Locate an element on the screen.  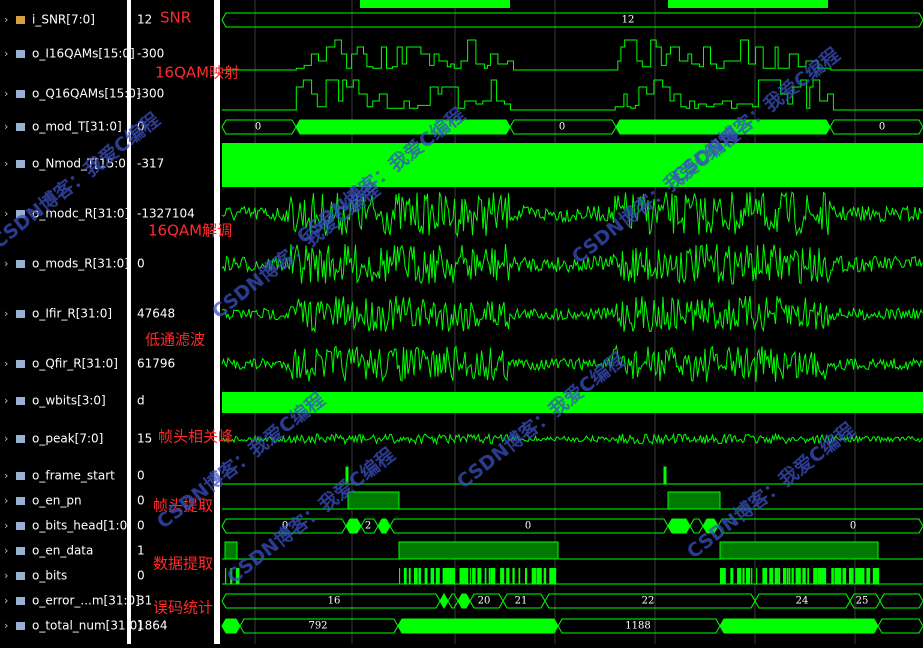
signal-value: d is located at coordinates (141, 401).